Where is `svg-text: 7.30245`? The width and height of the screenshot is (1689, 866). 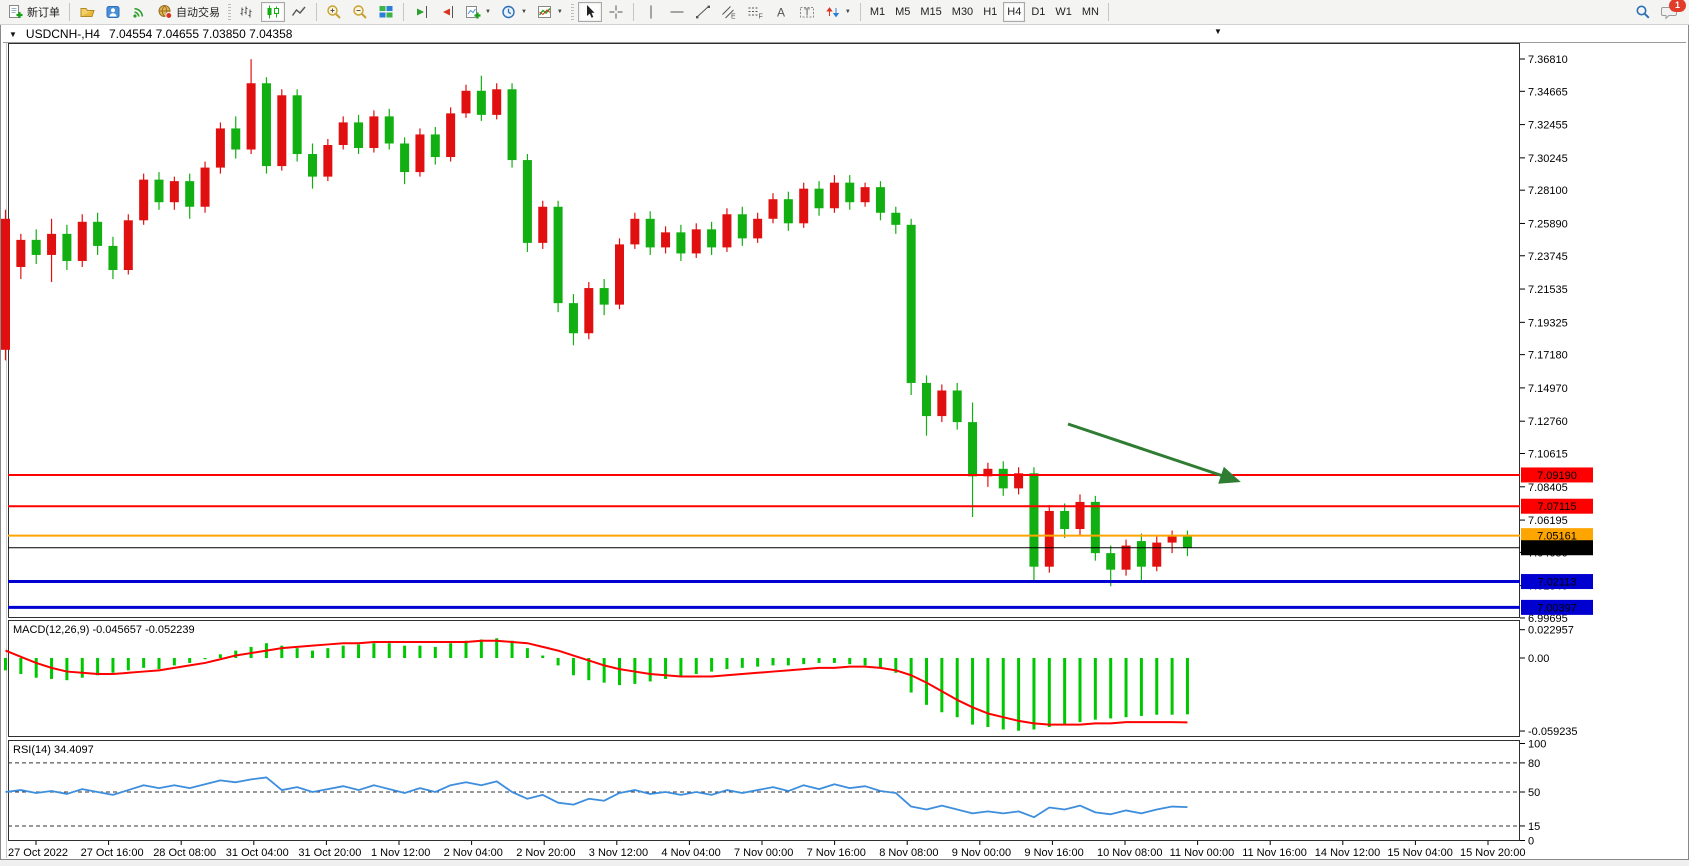
svg-text: 7.30245 is located at coordinates (1548, 159).